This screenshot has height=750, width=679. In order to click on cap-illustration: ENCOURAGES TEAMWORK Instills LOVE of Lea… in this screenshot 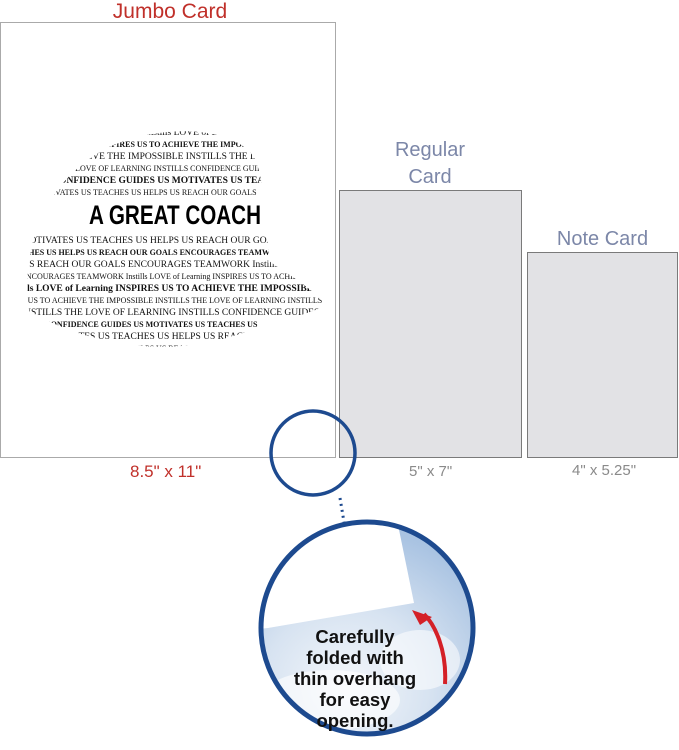, I will do `click(169, 240)`.